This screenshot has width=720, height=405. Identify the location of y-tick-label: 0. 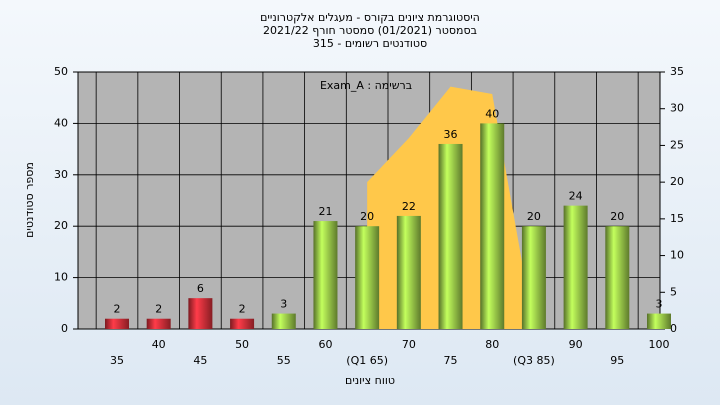
(64, 328).